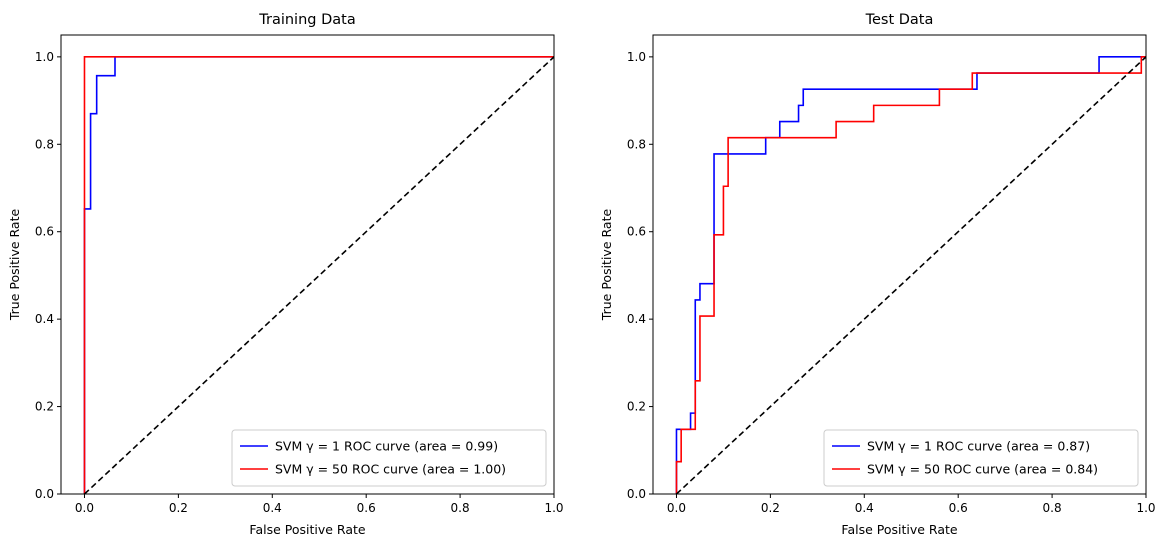 This screenshot has width=1167, height=547. Describe the element at coordinates (978, 446) in the screenshot. I see `legend-entry-label: SVM γ = 1 ROC curve (area = 0.87)` at that location.